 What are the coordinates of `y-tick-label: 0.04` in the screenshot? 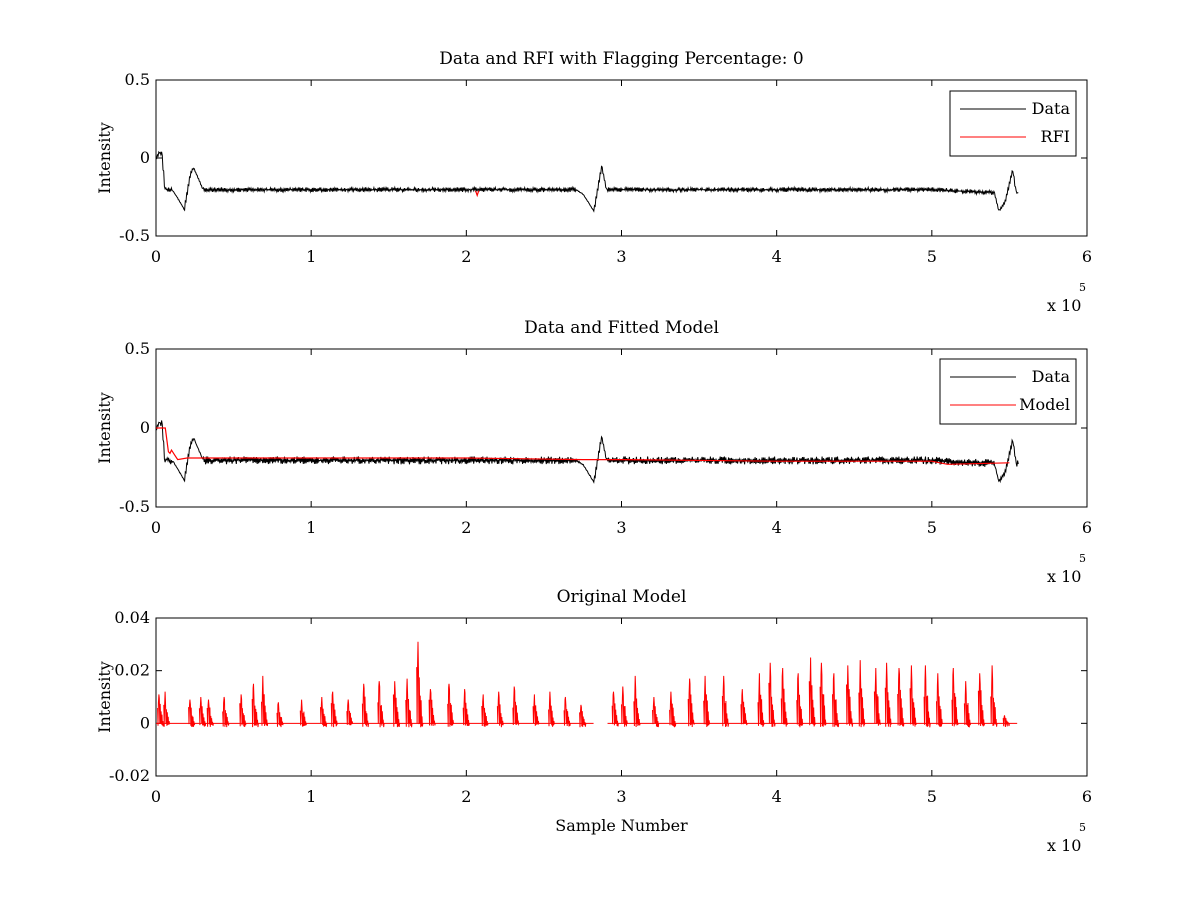 It's located at (132, 617).